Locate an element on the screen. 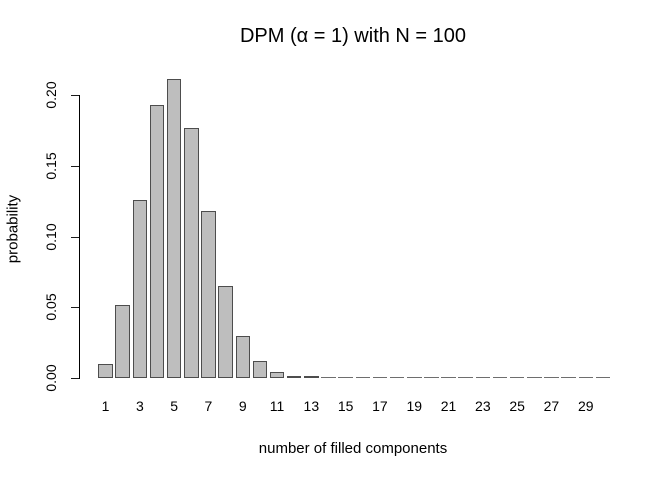  x-axis-title: number of filled components is located at coordinates (353, 448).